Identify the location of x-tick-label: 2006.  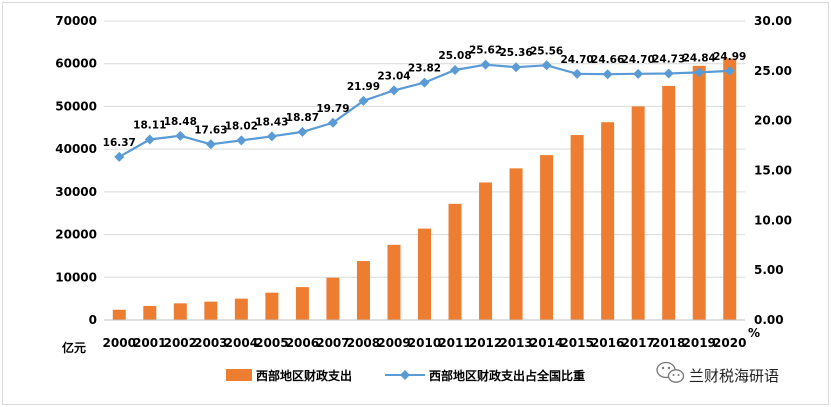
(302, 343).